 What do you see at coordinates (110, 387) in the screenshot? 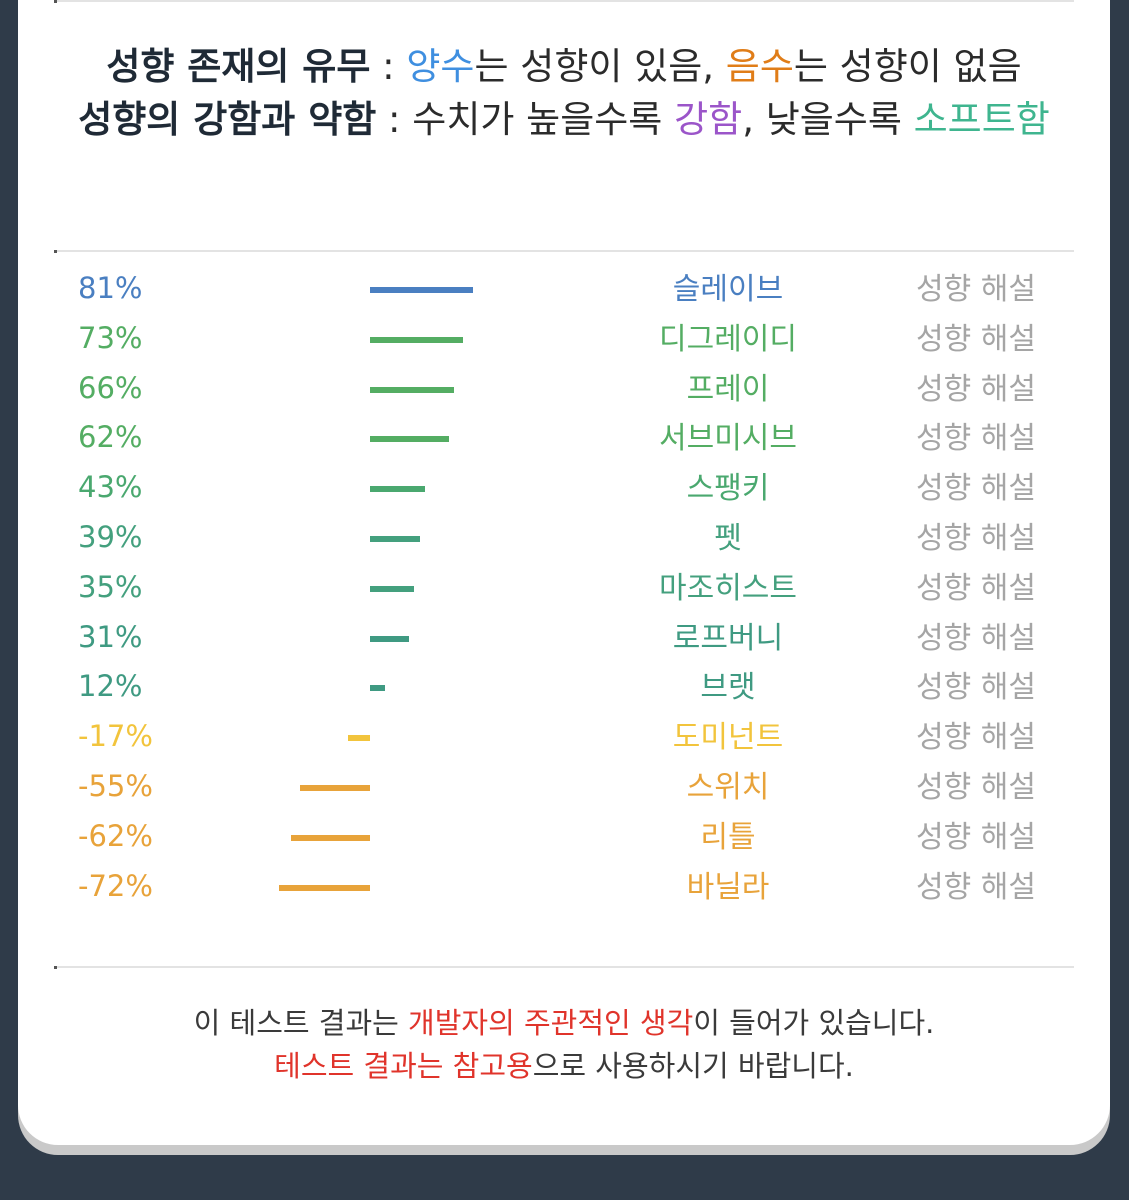
I see `result-percent: 66%` at bounding box center [110, 387].